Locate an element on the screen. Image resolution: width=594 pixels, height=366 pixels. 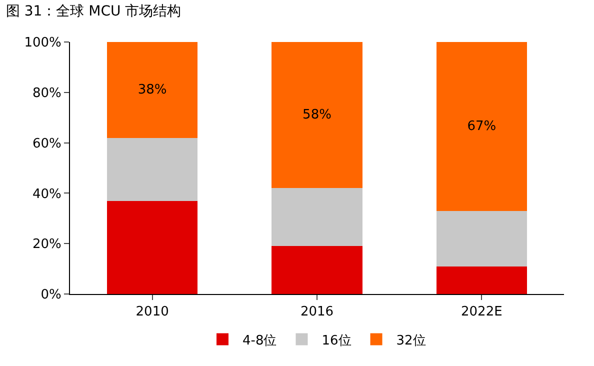
y-tick-label: 60% is located at coordinates (47, 144).